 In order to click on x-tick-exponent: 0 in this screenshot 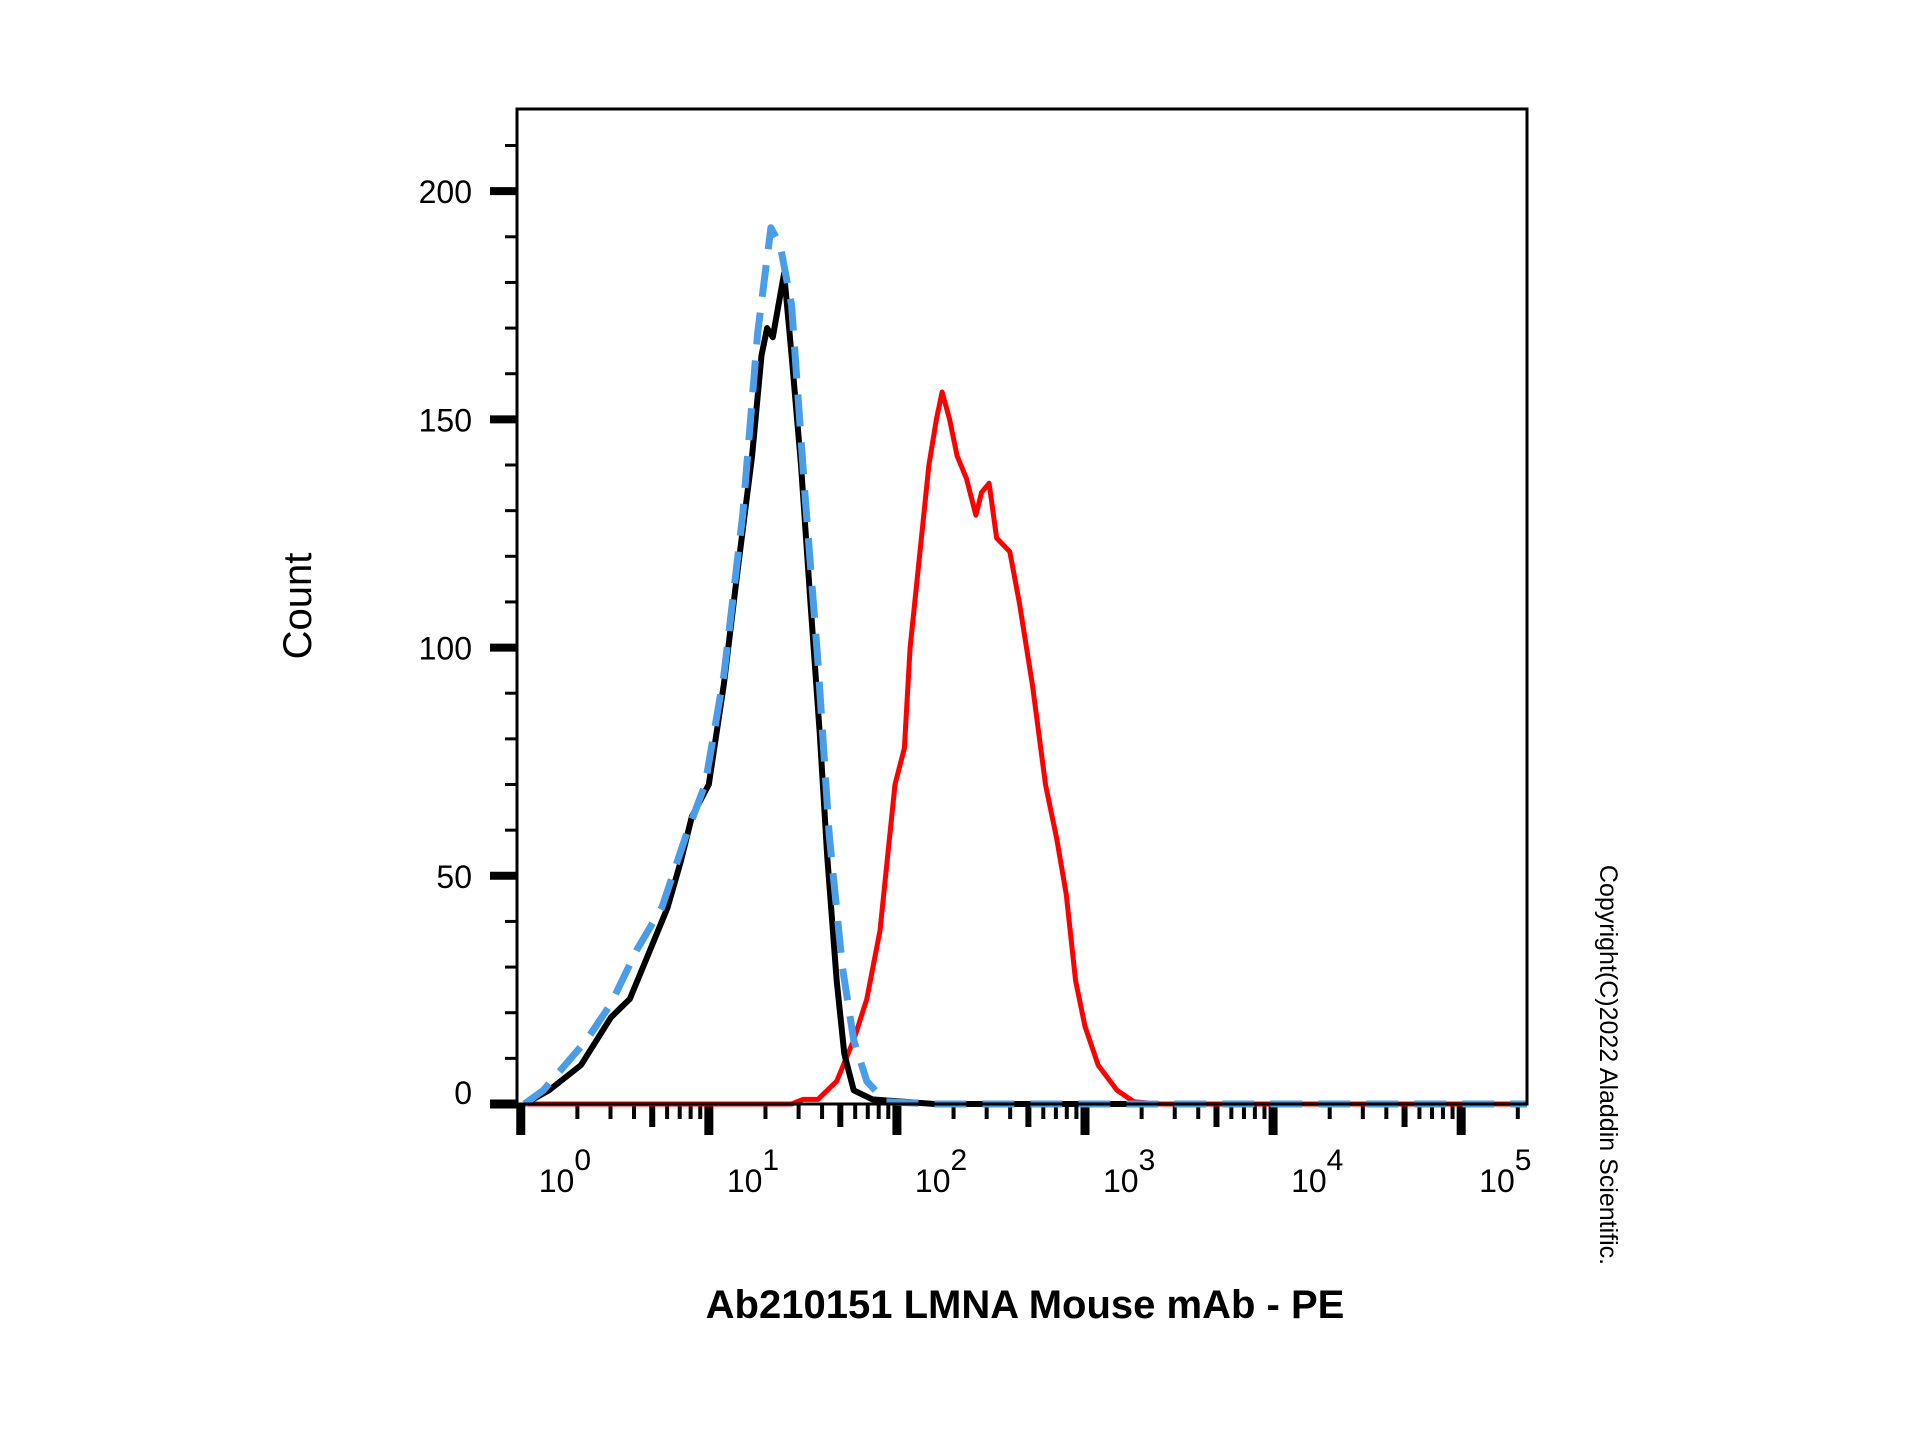, I will do `click(582, 1160)`.